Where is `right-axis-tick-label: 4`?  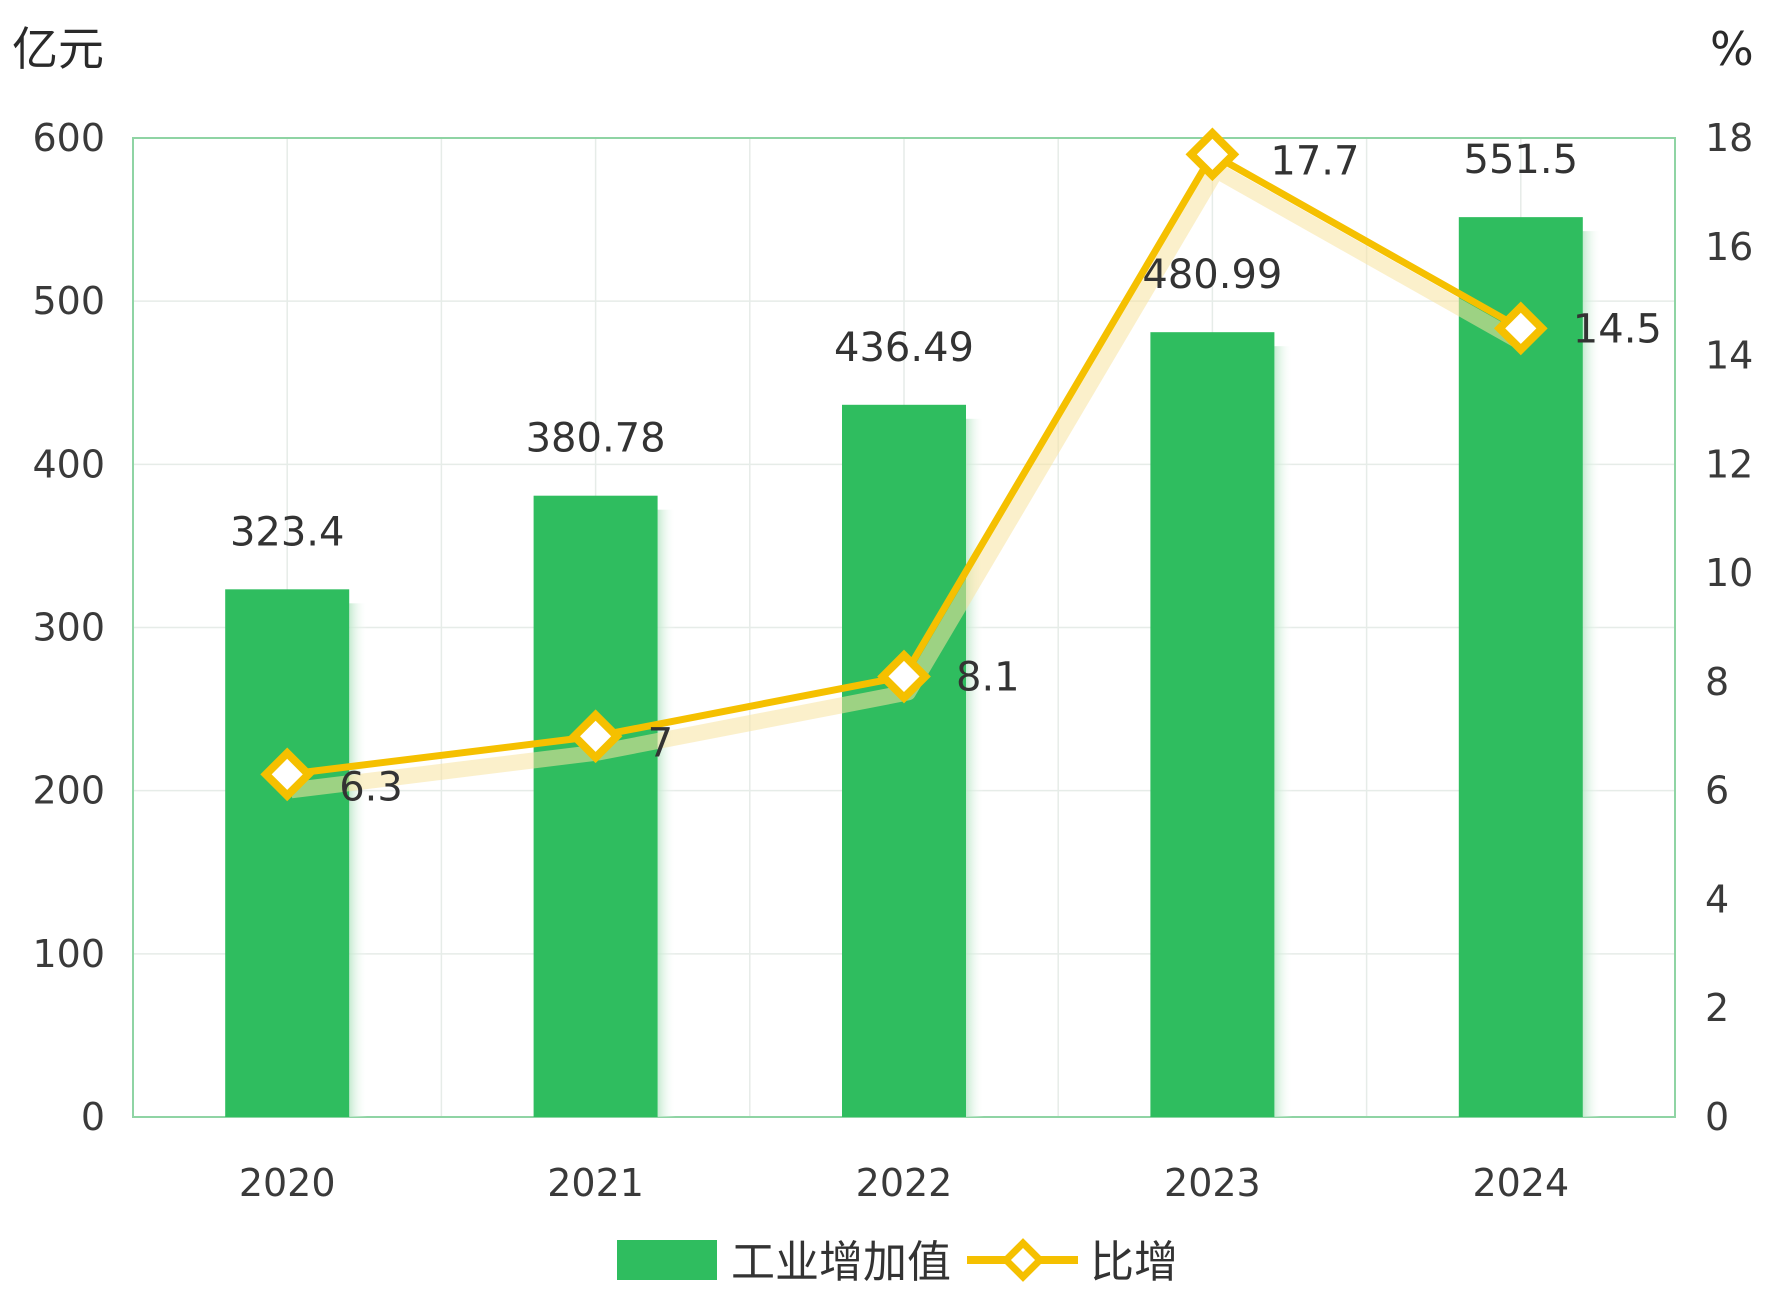 right-axis-tick-label: 4 is located at coordinates (1717, 899).